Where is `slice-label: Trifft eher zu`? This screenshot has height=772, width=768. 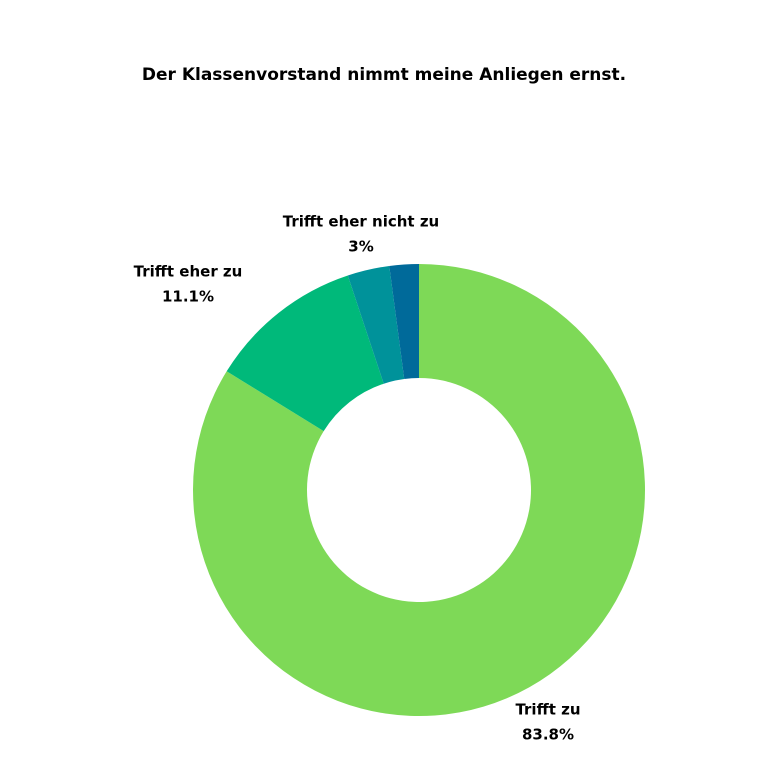
slice-label: Trifft eher zu is located at coordinates (188, 272).